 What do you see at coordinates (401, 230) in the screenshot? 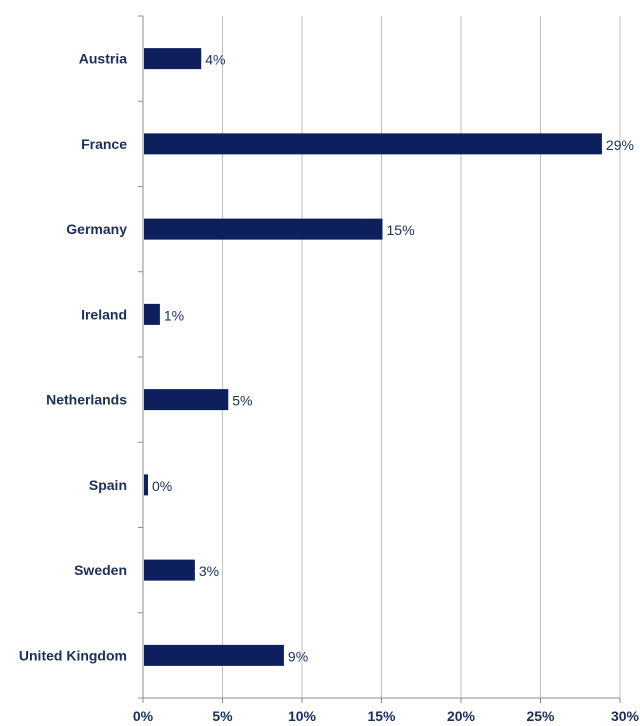
I see `data-label: 15%` at bounding box center [401, 230].